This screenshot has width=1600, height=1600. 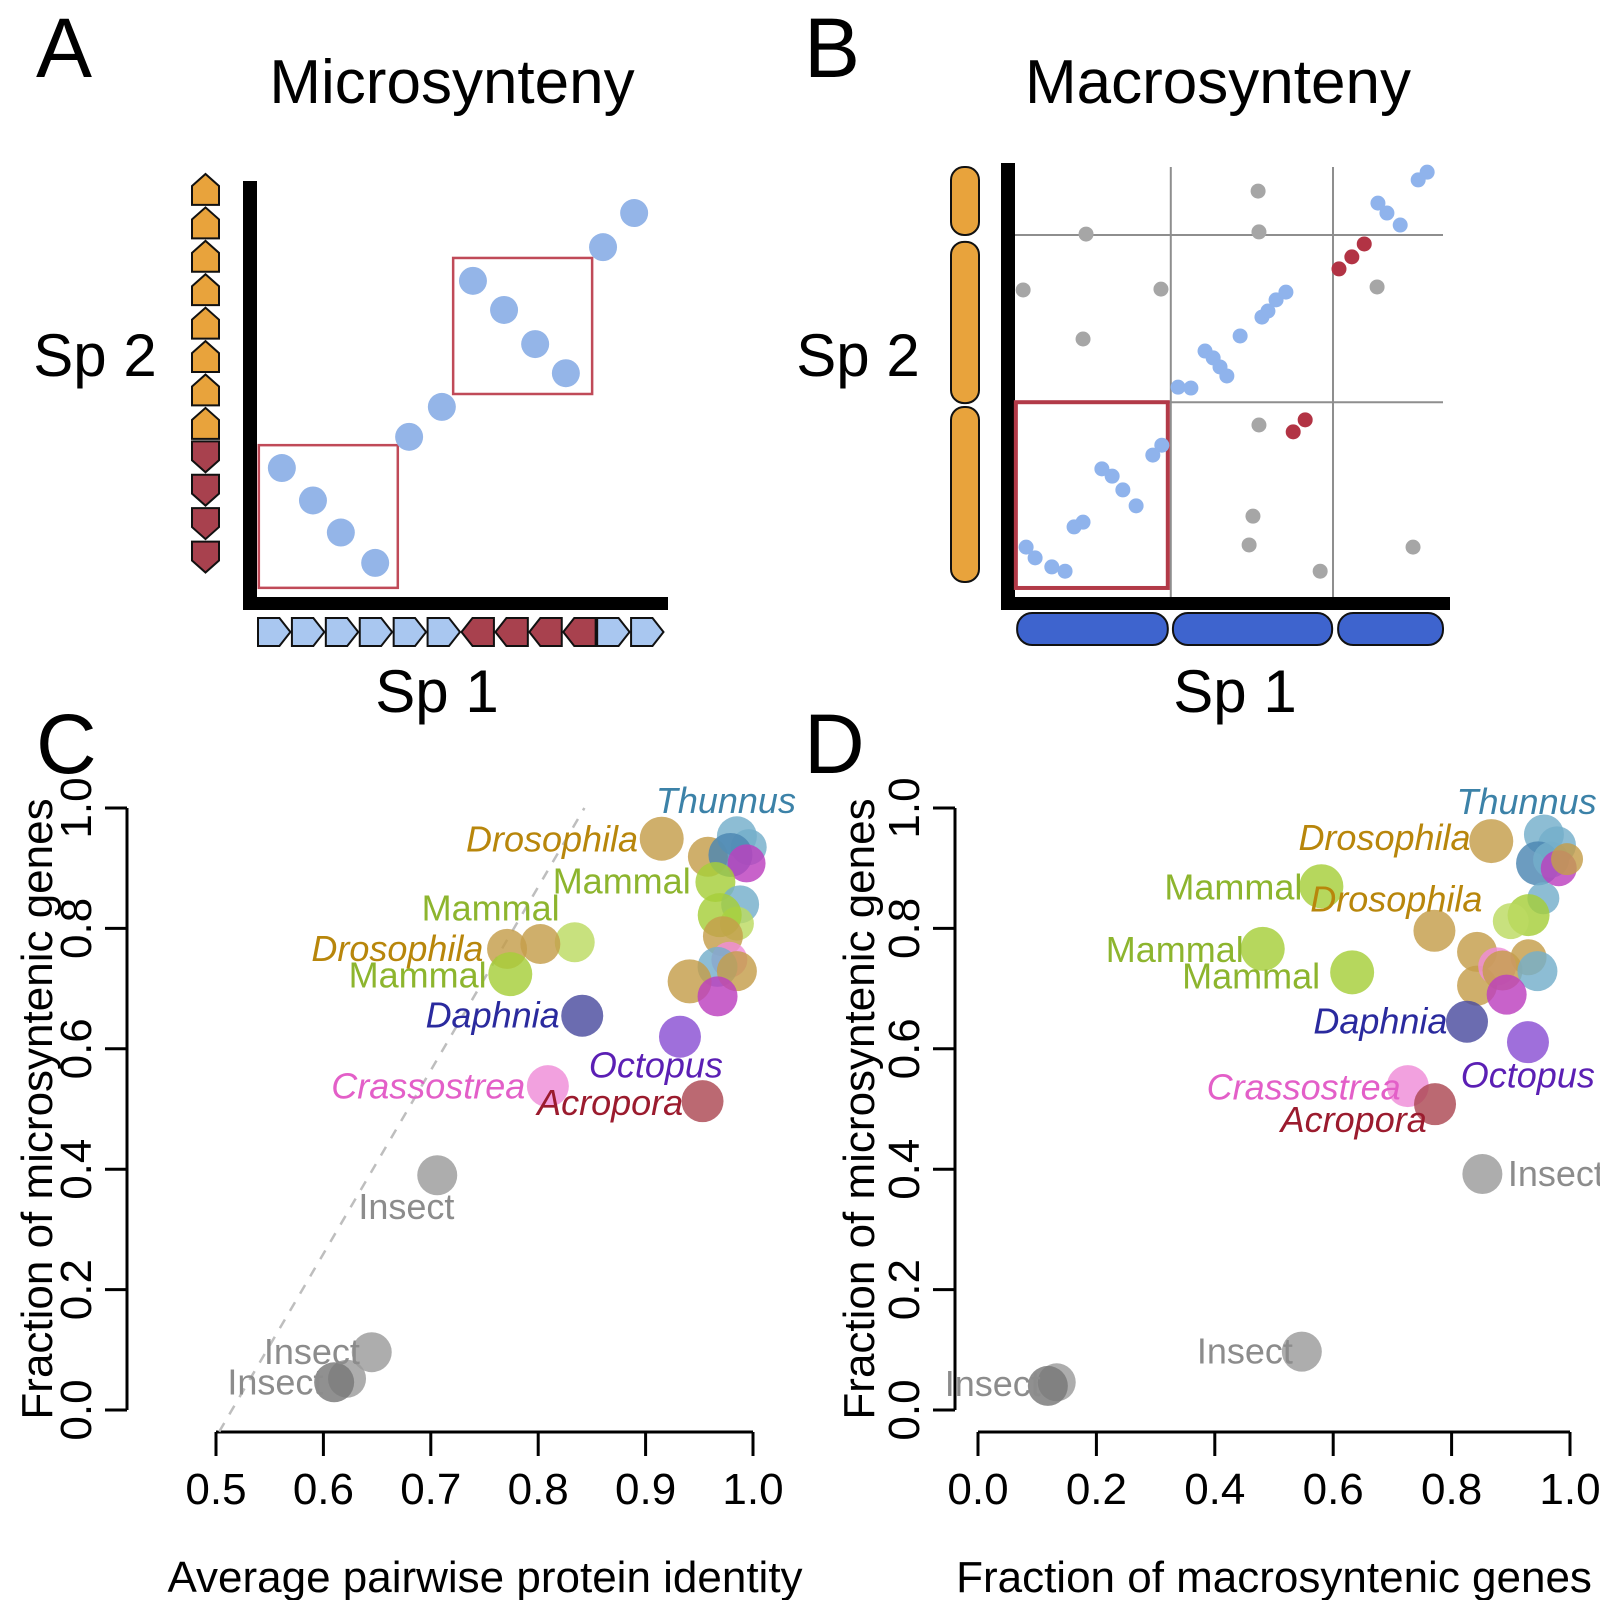 What do you see at coordinates (1527, 801) in the screenshot?
I see `panel-d-species-label: Thunnus` at bounding box center [1527, 801].